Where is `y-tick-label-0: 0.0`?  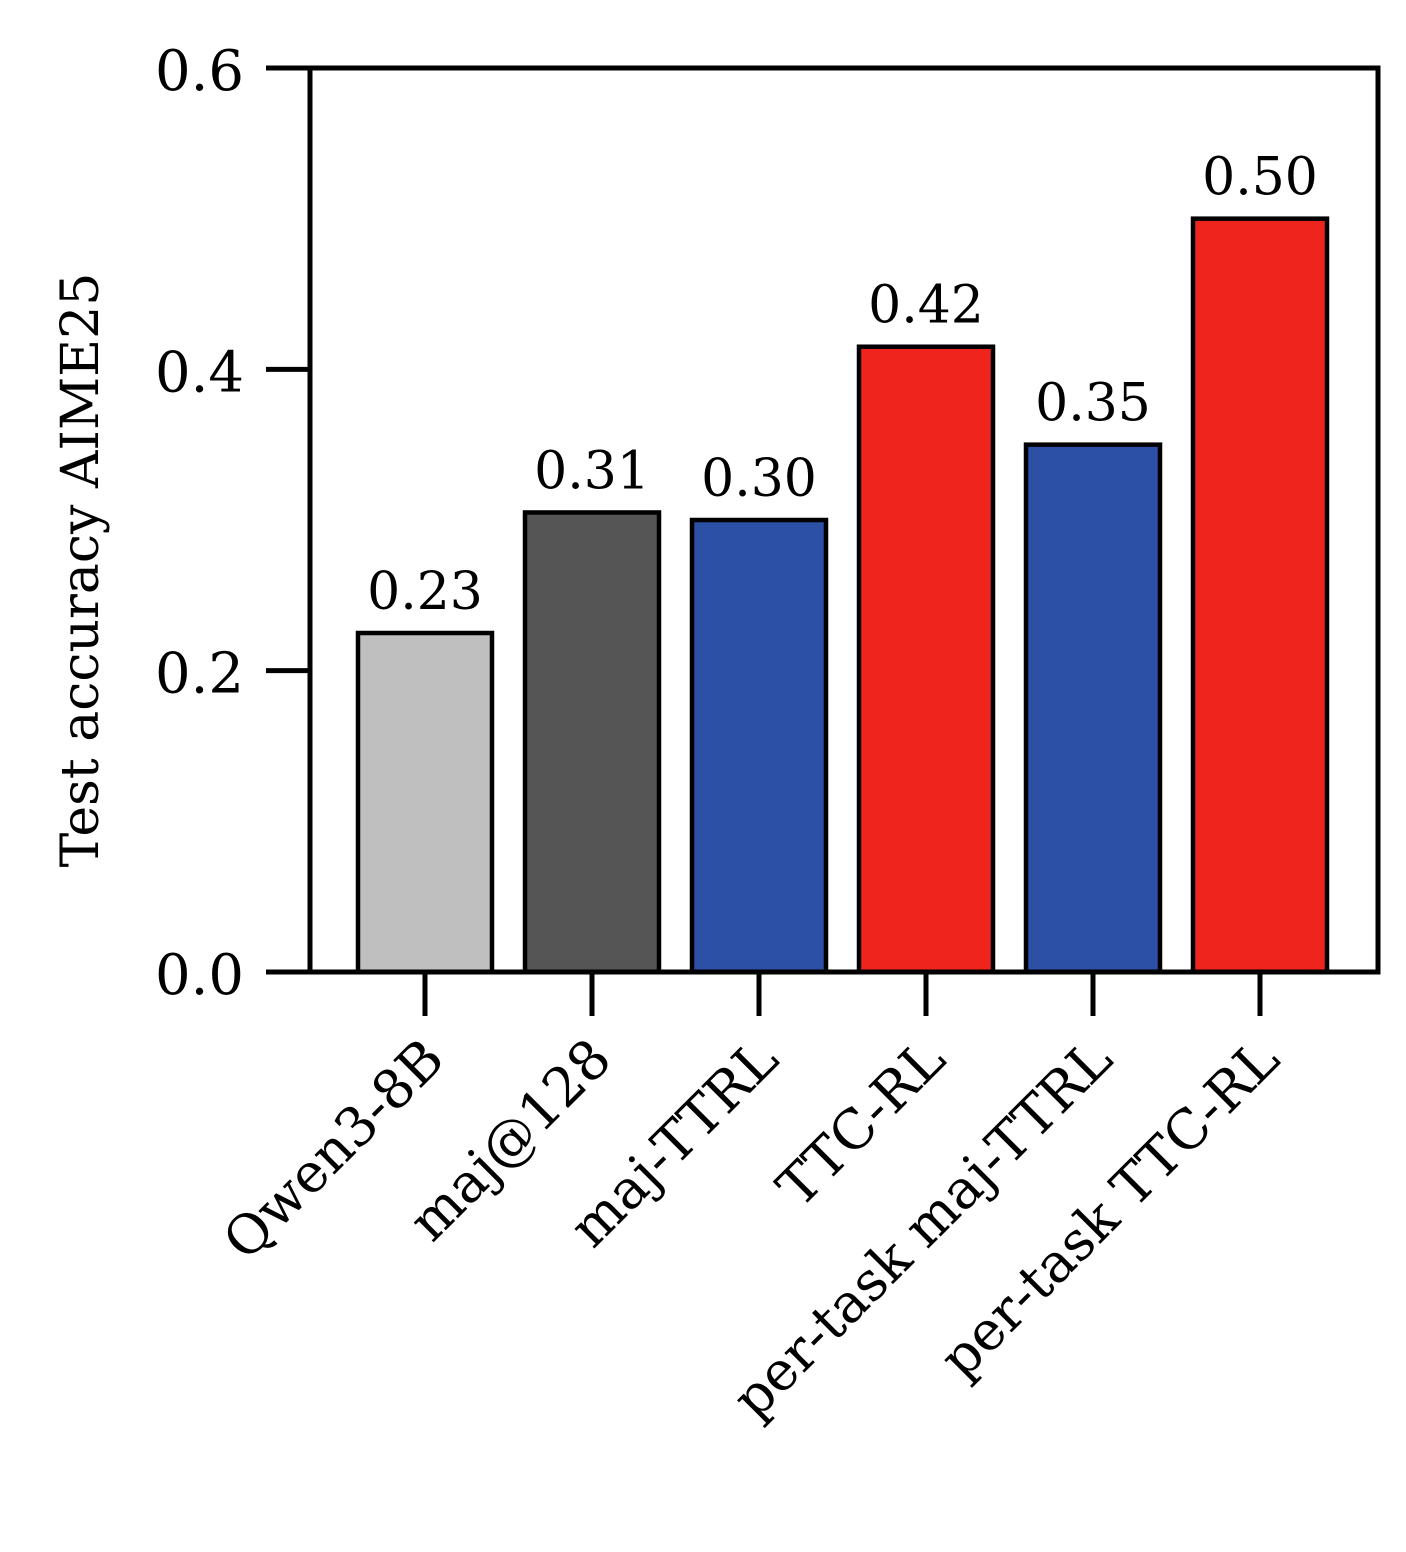
y-tick-label-0: 0.0 is located at coordinates (199, 975).